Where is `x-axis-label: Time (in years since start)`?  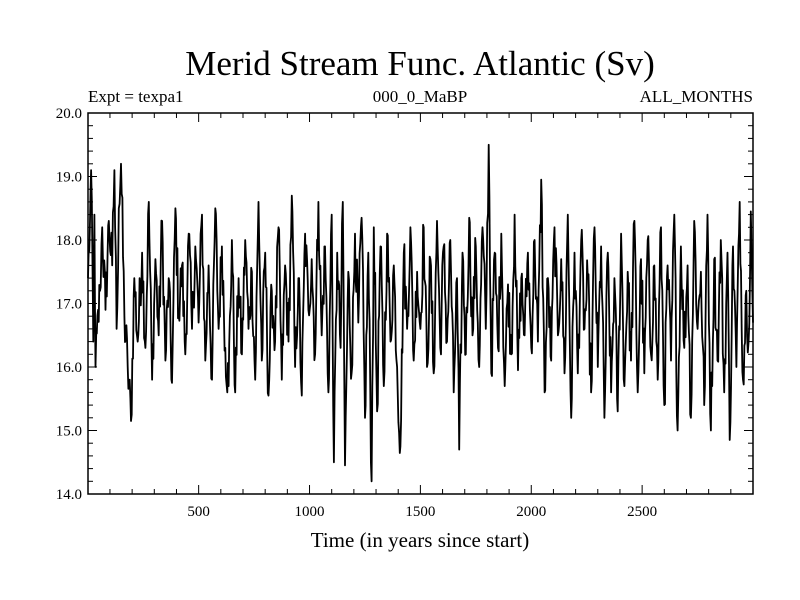
x-axis-label: Time (in years since start) is located at coordinates (420, 540).